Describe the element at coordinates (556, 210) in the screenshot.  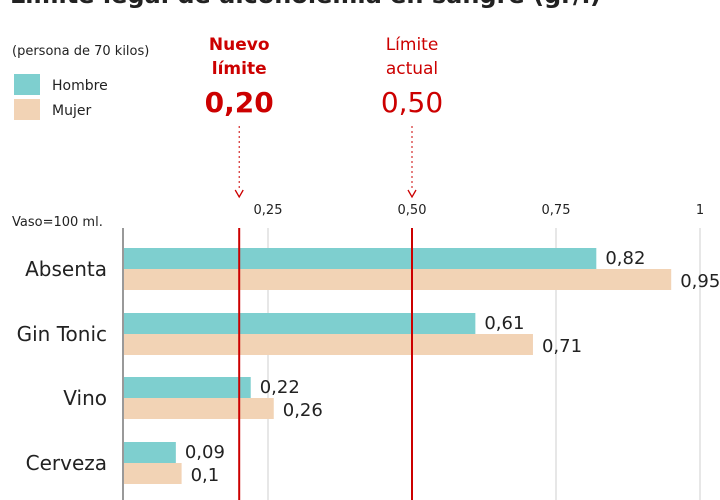
I see `x-tick-label: 0,75` at that location.